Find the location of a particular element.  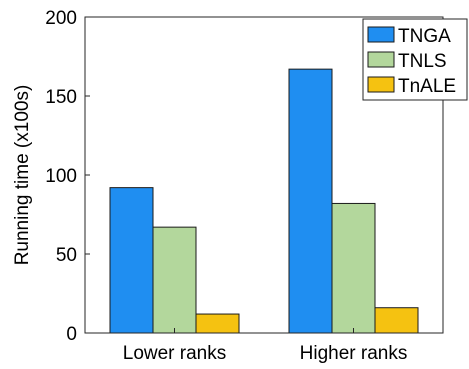

y-axis-ticks: 0 50 100 150 200 is located at coordinates (67, 176).